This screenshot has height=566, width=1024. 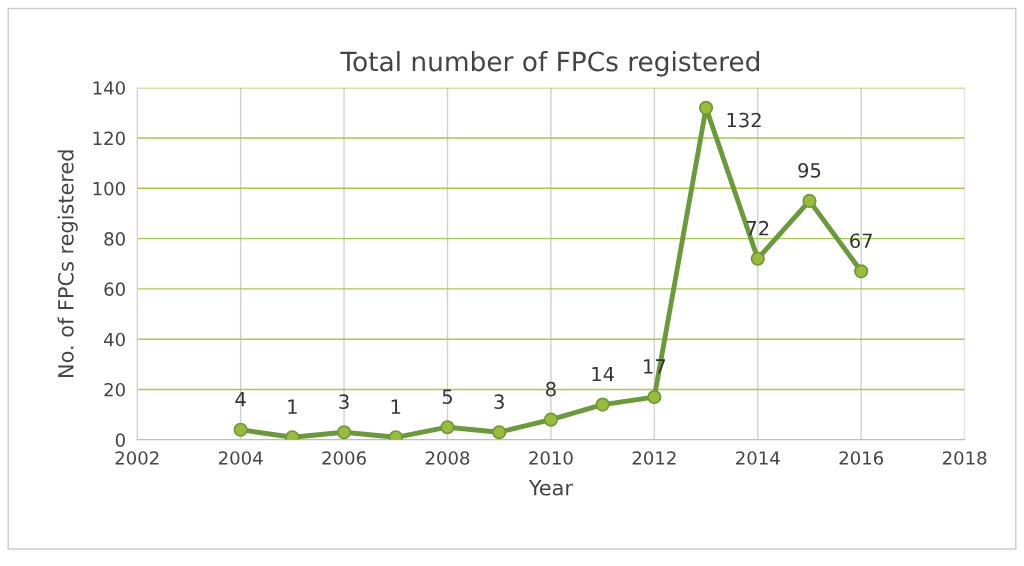 What do you see at coordinates (109, 188) in the screenshot?
I see `y-tick-label: 100` at bounding box center [109, 188].